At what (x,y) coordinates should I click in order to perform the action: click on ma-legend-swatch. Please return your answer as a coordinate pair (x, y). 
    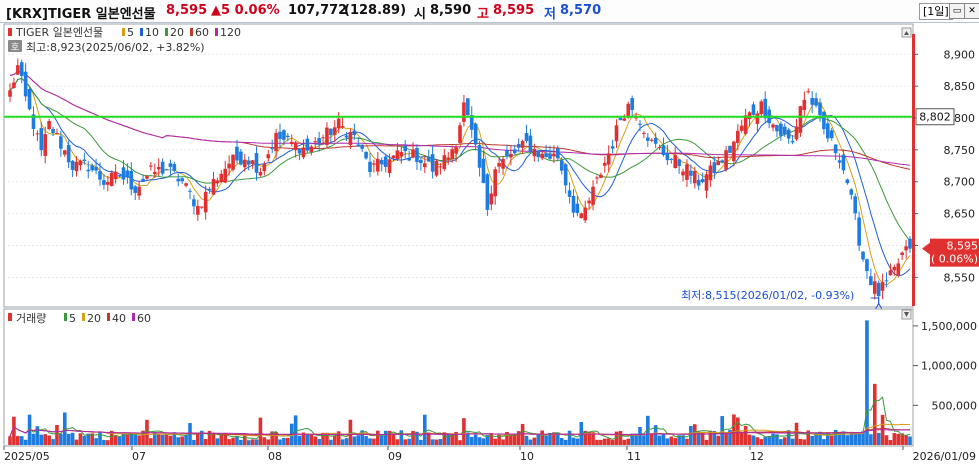
    Looking at the image, I should click on (191, 32).